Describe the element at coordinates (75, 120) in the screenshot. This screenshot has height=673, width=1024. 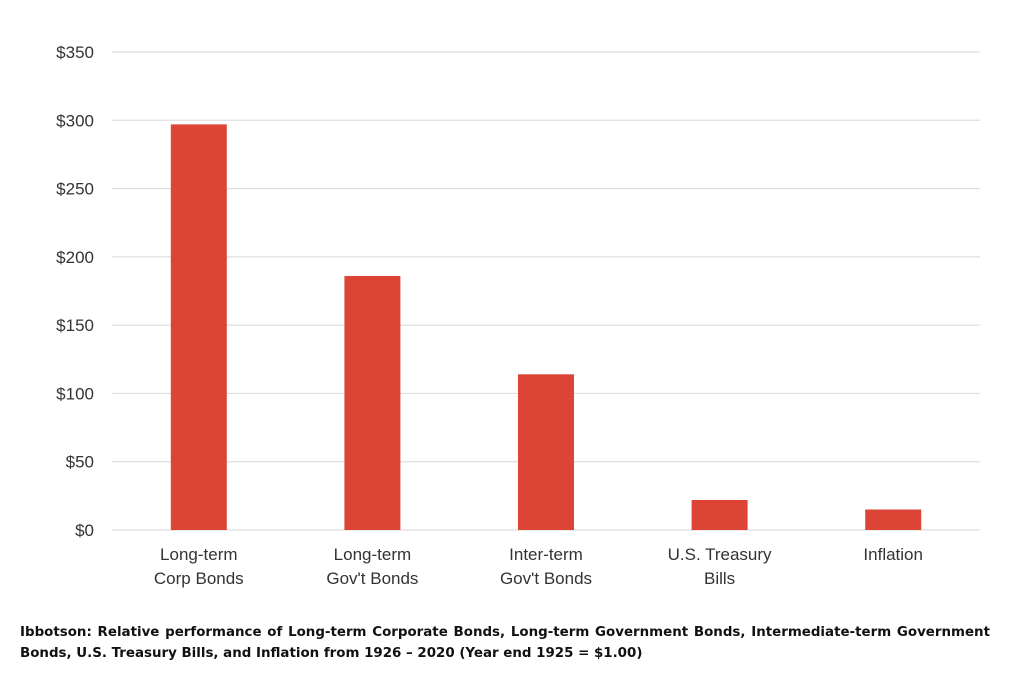
I see `y-tick-label: $300` at that location.